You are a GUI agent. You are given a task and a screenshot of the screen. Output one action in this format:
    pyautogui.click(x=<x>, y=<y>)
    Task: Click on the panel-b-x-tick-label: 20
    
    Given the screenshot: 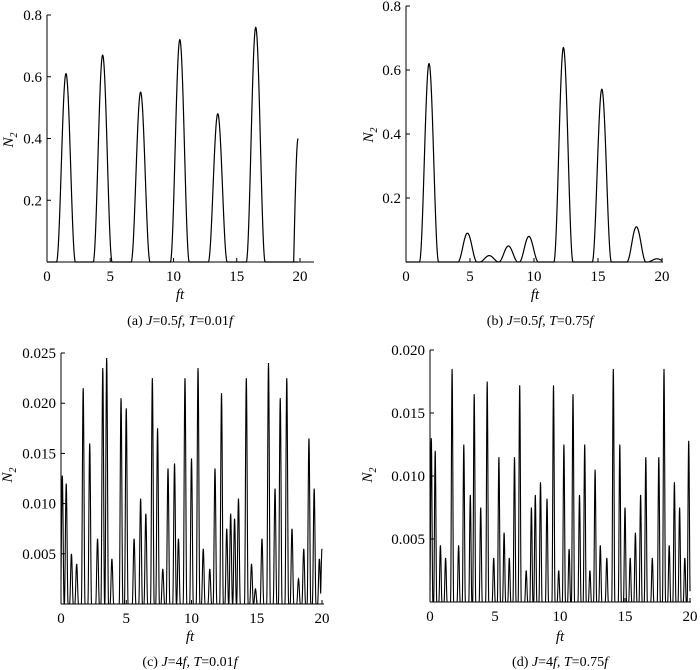 What is the action you would take?
    pyautogui.click(x=662, y=277)
    